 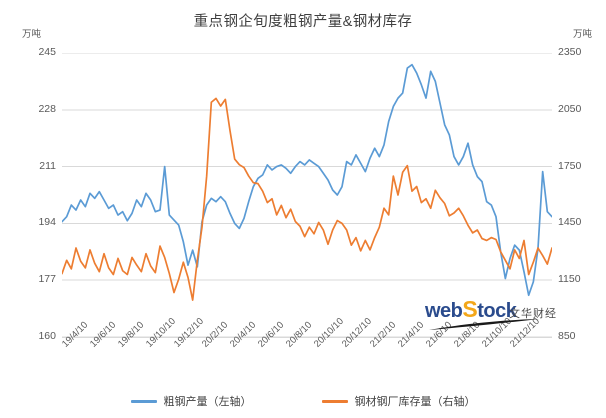 I want to click on legend-label: 粗钢产量（左轴）, so click(x=207, y=402).